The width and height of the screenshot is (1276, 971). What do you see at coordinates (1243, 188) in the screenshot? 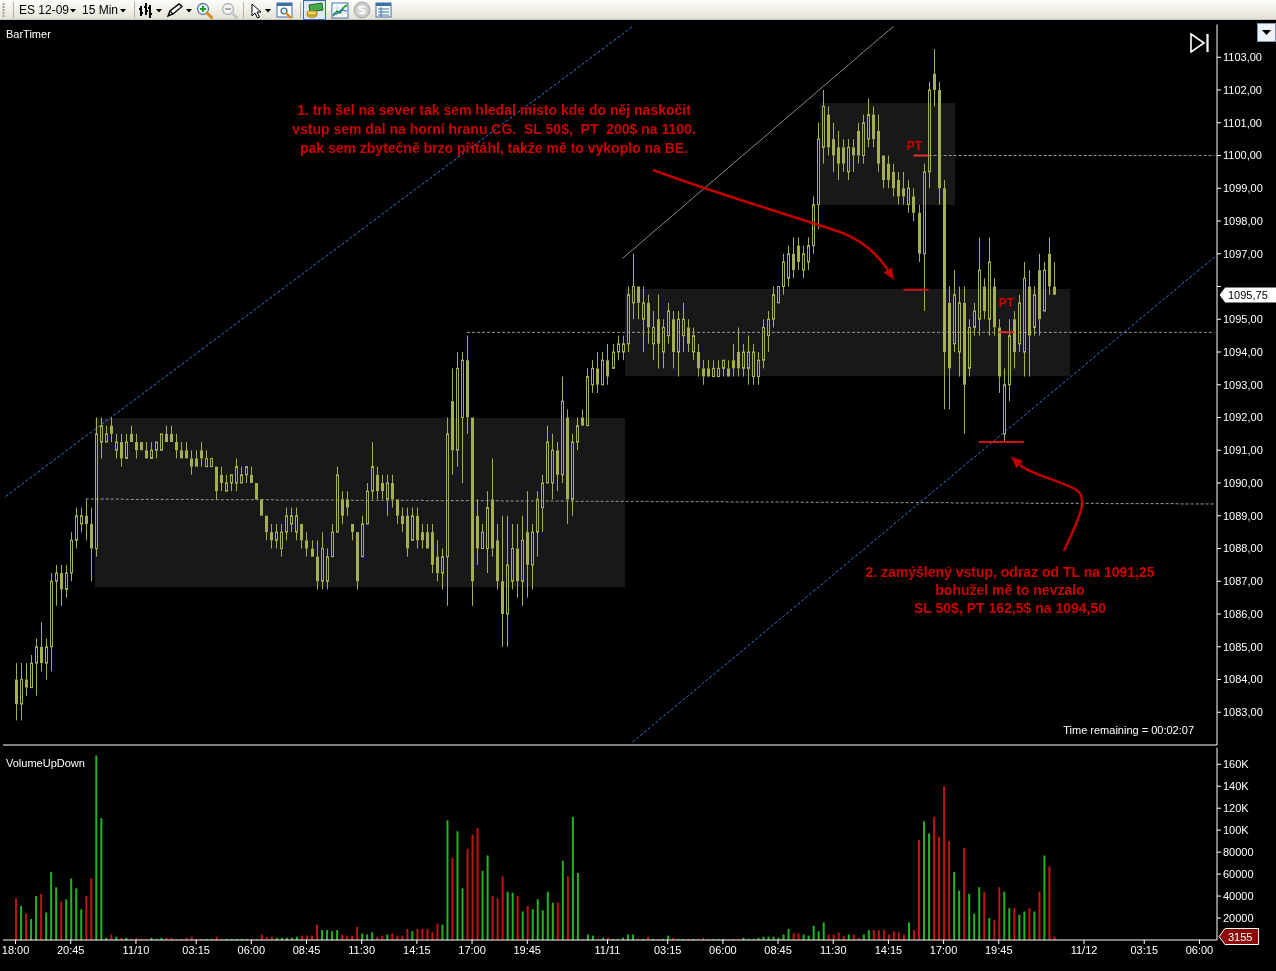
I see `y-tick-label: 1099,00` at bounding box center [1243, 188].